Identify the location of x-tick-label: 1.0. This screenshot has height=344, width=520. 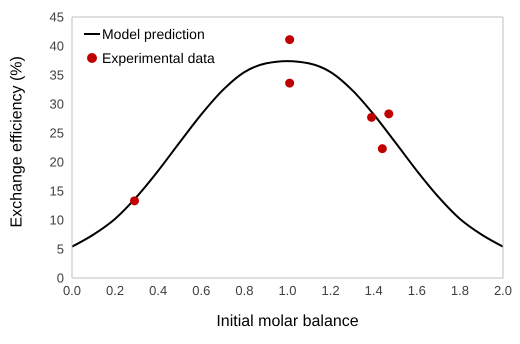
(287, 290).